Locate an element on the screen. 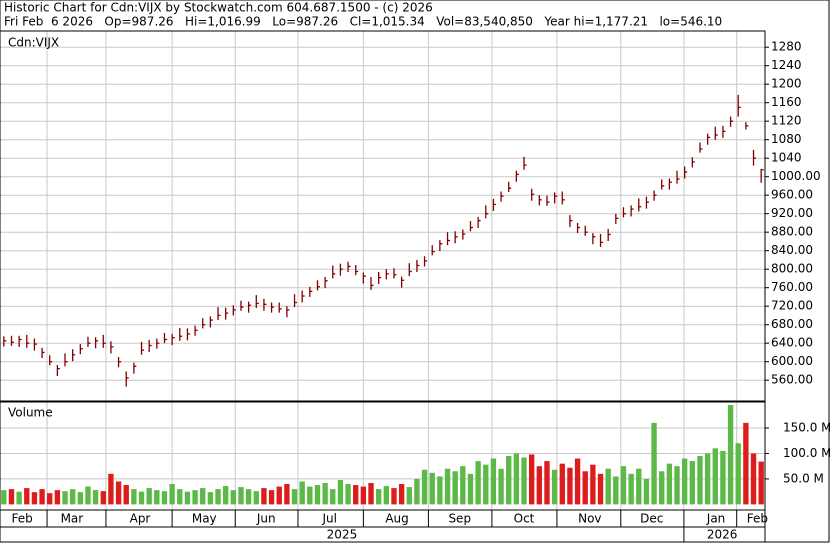 The image size is (830, 543). y-tick-label: 600.00 is located at coordinates (792, 361).